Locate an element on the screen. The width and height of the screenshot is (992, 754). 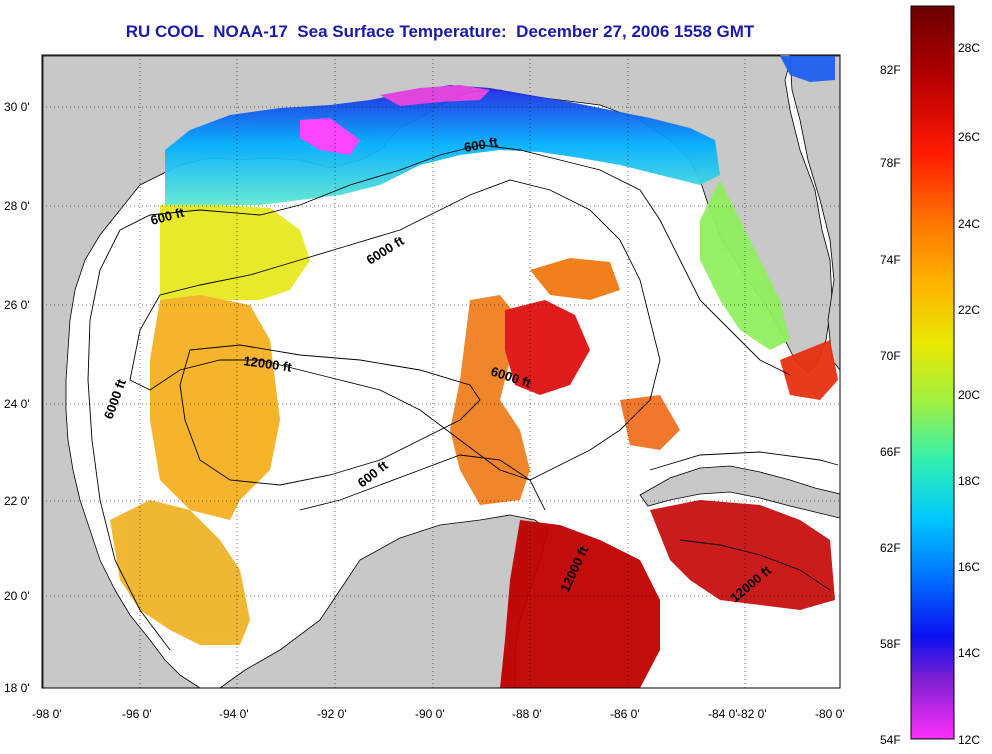
colorbar-celsius: 28C 26C 24C 22C 20C 18C 16C 14C 12C is located at coordinates (969, 394).